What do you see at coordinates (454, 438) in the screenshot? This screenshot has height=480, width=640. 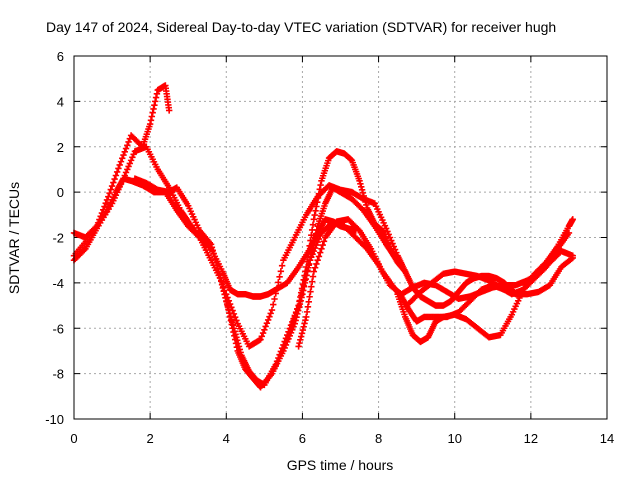 I see `x-tick-label: 10` at bounding box center [454, 438].